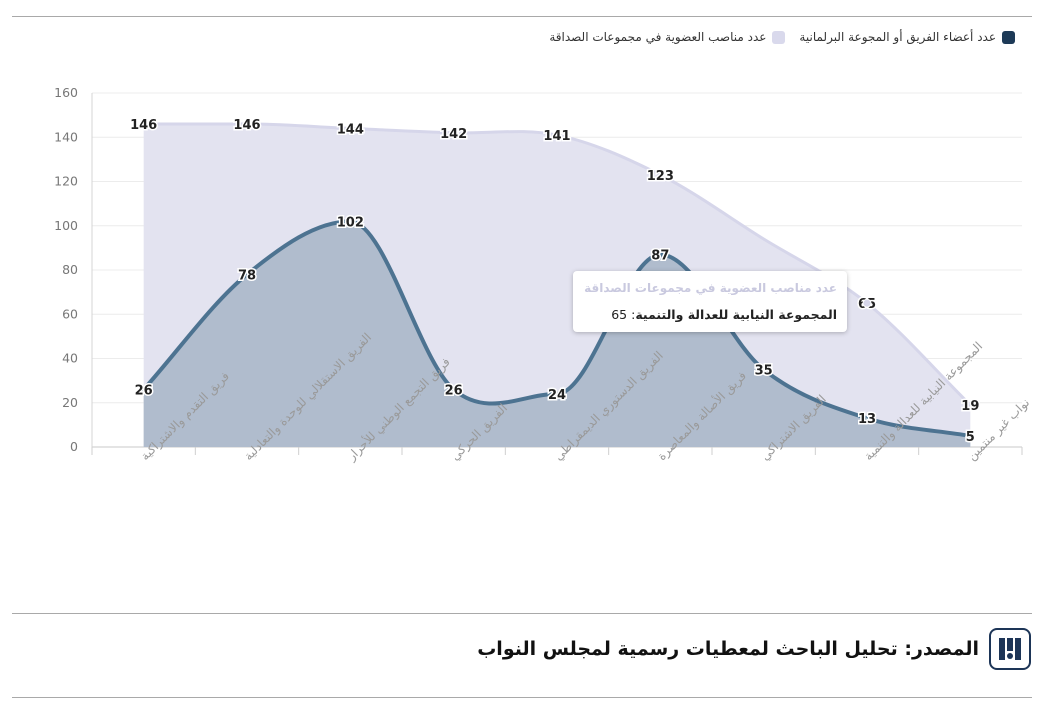 The width and height of the screenshot is (1047, 708). What do you see at coordinates (764, 371) in the screenshot?
I see `data-label: 35` at bounding box center [764, 371].